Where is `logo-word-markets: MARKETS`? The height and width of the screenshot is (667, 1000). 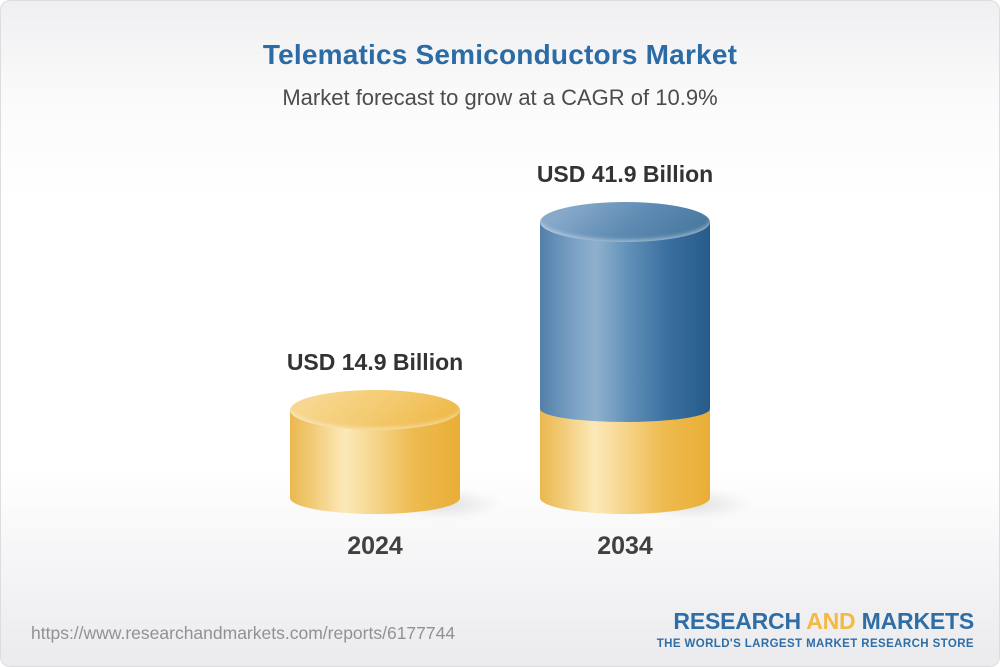 logo-word-markets: MARKETS is located at coordinates (918, 621).